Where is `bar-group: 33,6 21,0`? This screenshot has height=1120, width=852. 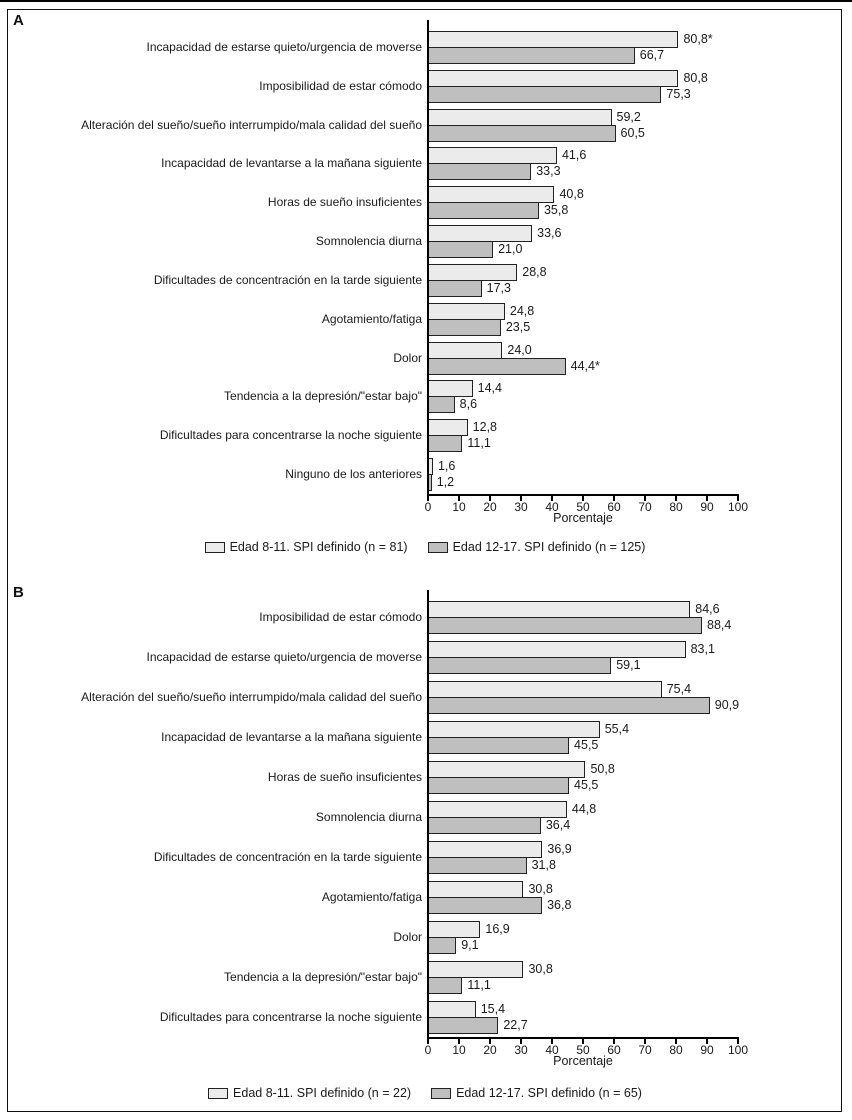 bar-group: 33,6 21,0 is located at coordinates (637, 241).